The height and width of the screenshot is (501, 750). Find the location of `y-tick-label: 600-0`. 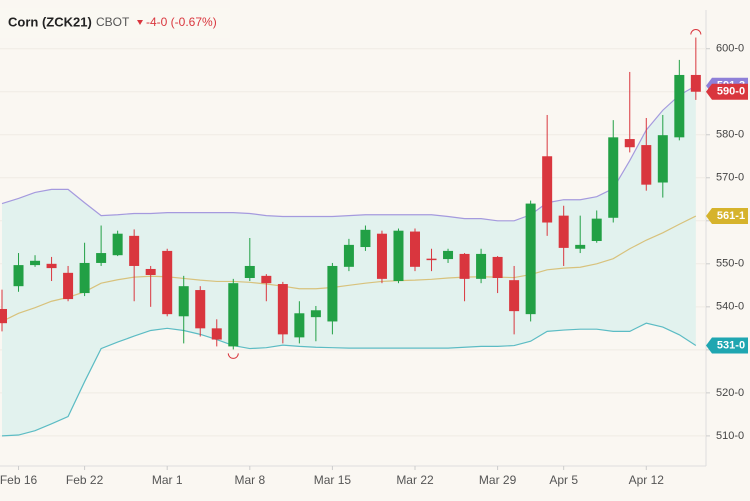

y-tick-label: 600-0 is located at coordinates (730, 49).